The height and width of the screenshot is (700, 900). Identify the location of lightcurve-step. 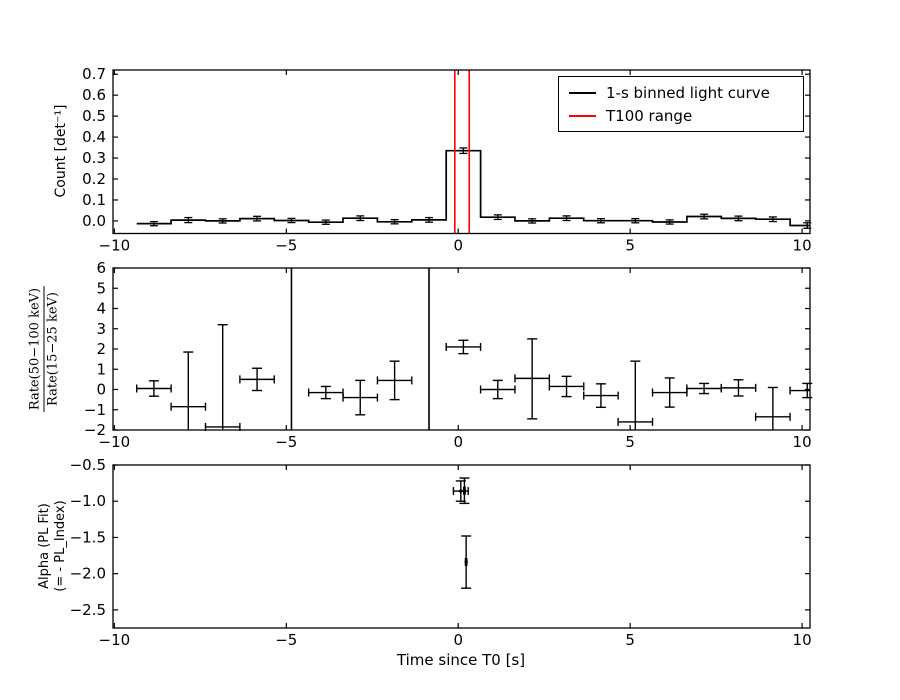
(473, 188).